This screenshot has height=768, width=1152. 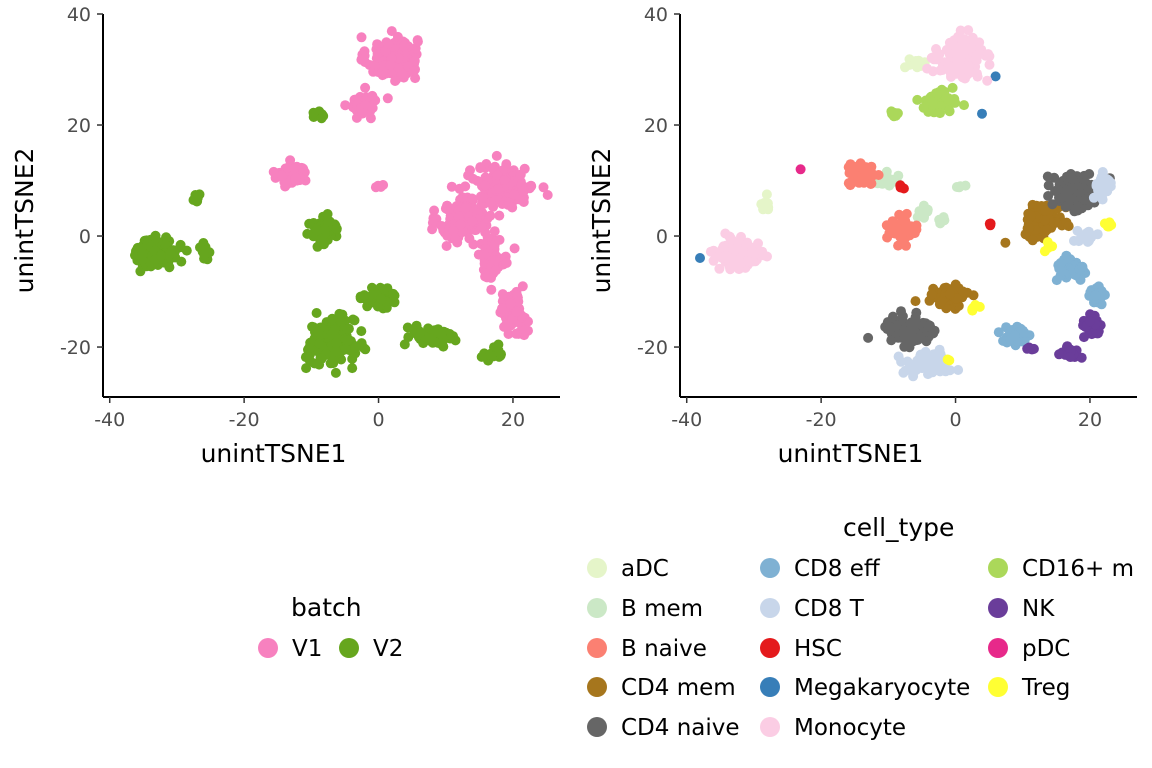 I want to click on legend-label: pDC, so click(x=1046, y=649).